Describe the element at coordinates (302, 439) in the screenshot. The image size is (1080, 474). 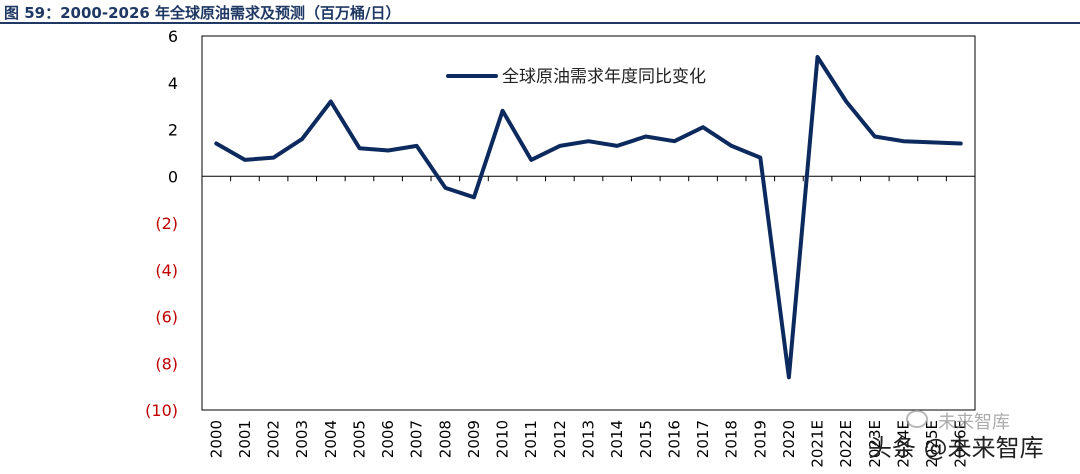
I see `x-tick-label: 2003` at that location.